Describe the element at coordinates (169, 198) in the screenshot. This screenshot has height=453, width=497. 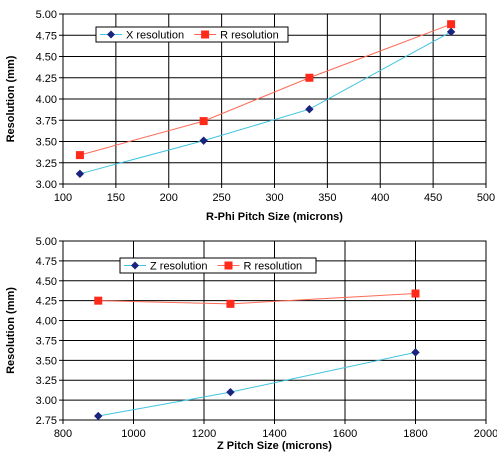
I see `x-tick-label: 200` at that location.